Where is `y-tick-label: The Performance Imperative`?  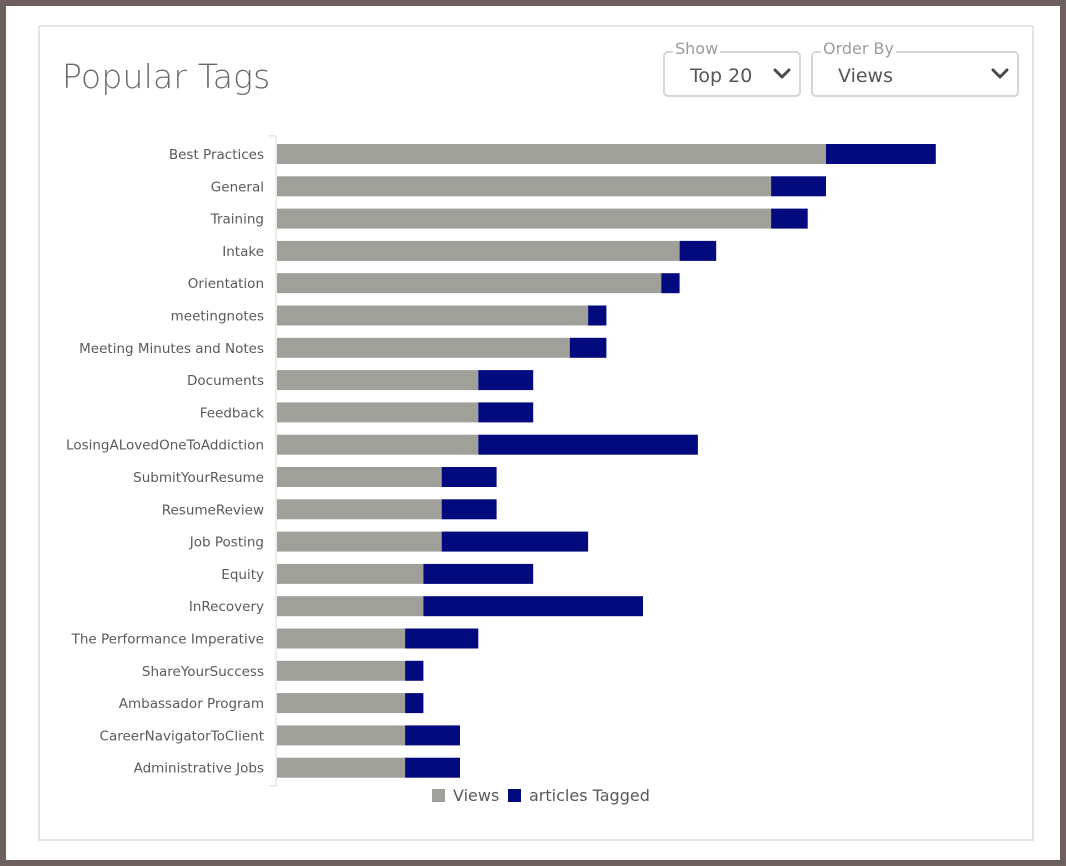 y-tick-label: The Performance Imperative is located at coordinates (167, 640).